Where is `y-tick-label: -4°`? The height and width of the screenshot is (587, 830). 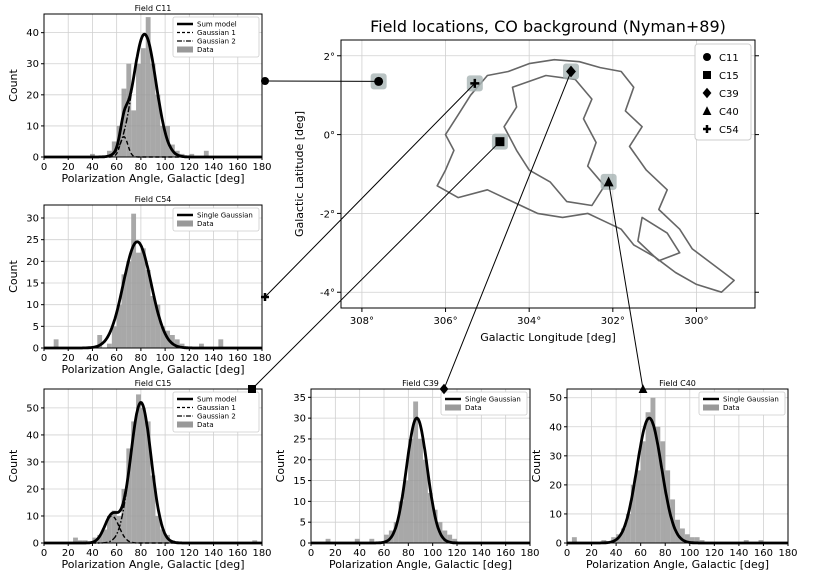 y-tick-label: -4° is located at coordinates (327, 293).